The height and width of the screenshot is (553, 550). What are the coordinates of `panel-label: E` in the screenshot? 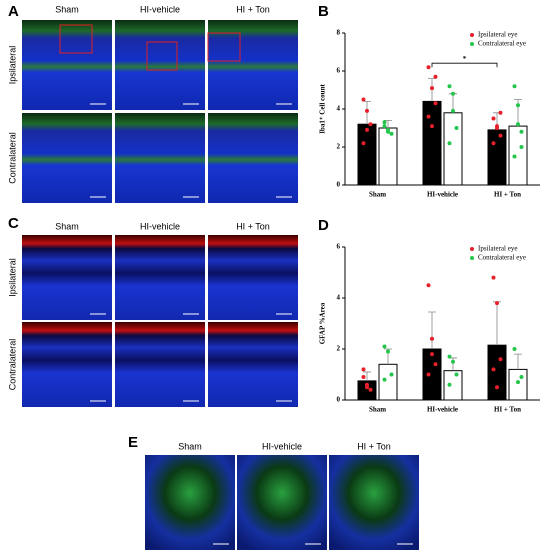 It's located at (133, 442).